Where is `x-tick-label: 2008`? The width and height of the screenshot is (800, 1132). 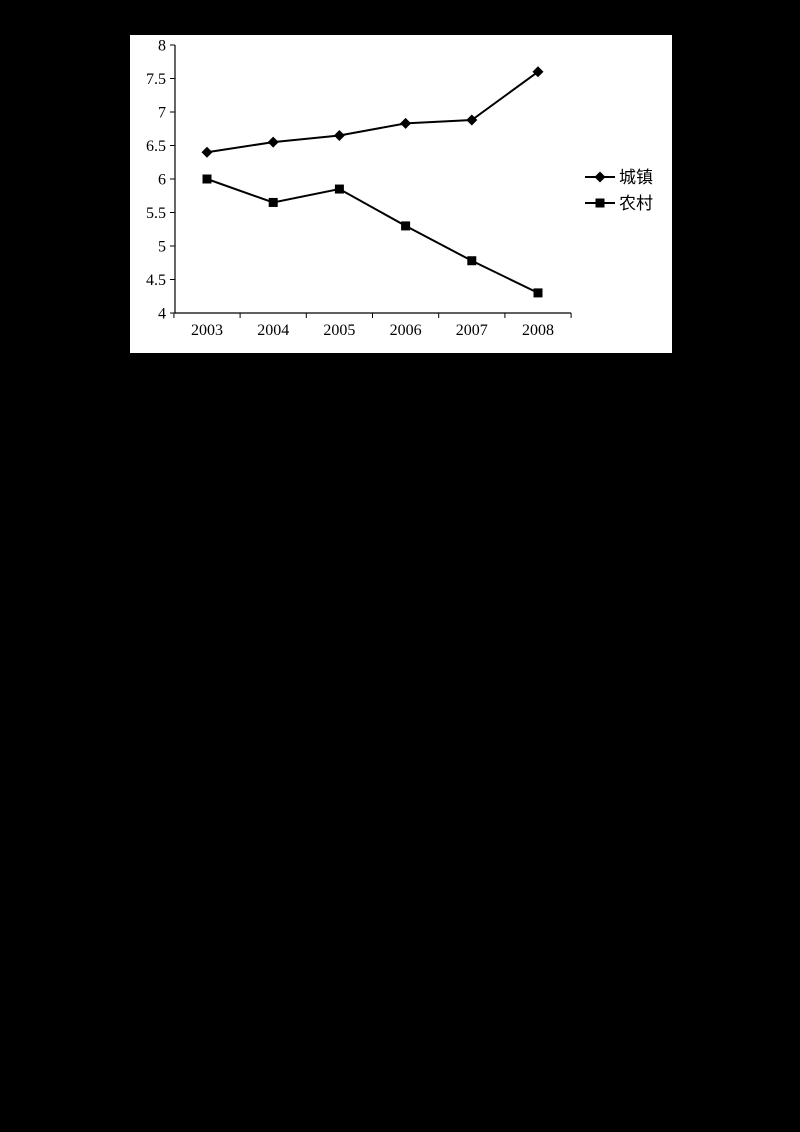 x-tick-label: 2008 is located at coordinates (538, 330).